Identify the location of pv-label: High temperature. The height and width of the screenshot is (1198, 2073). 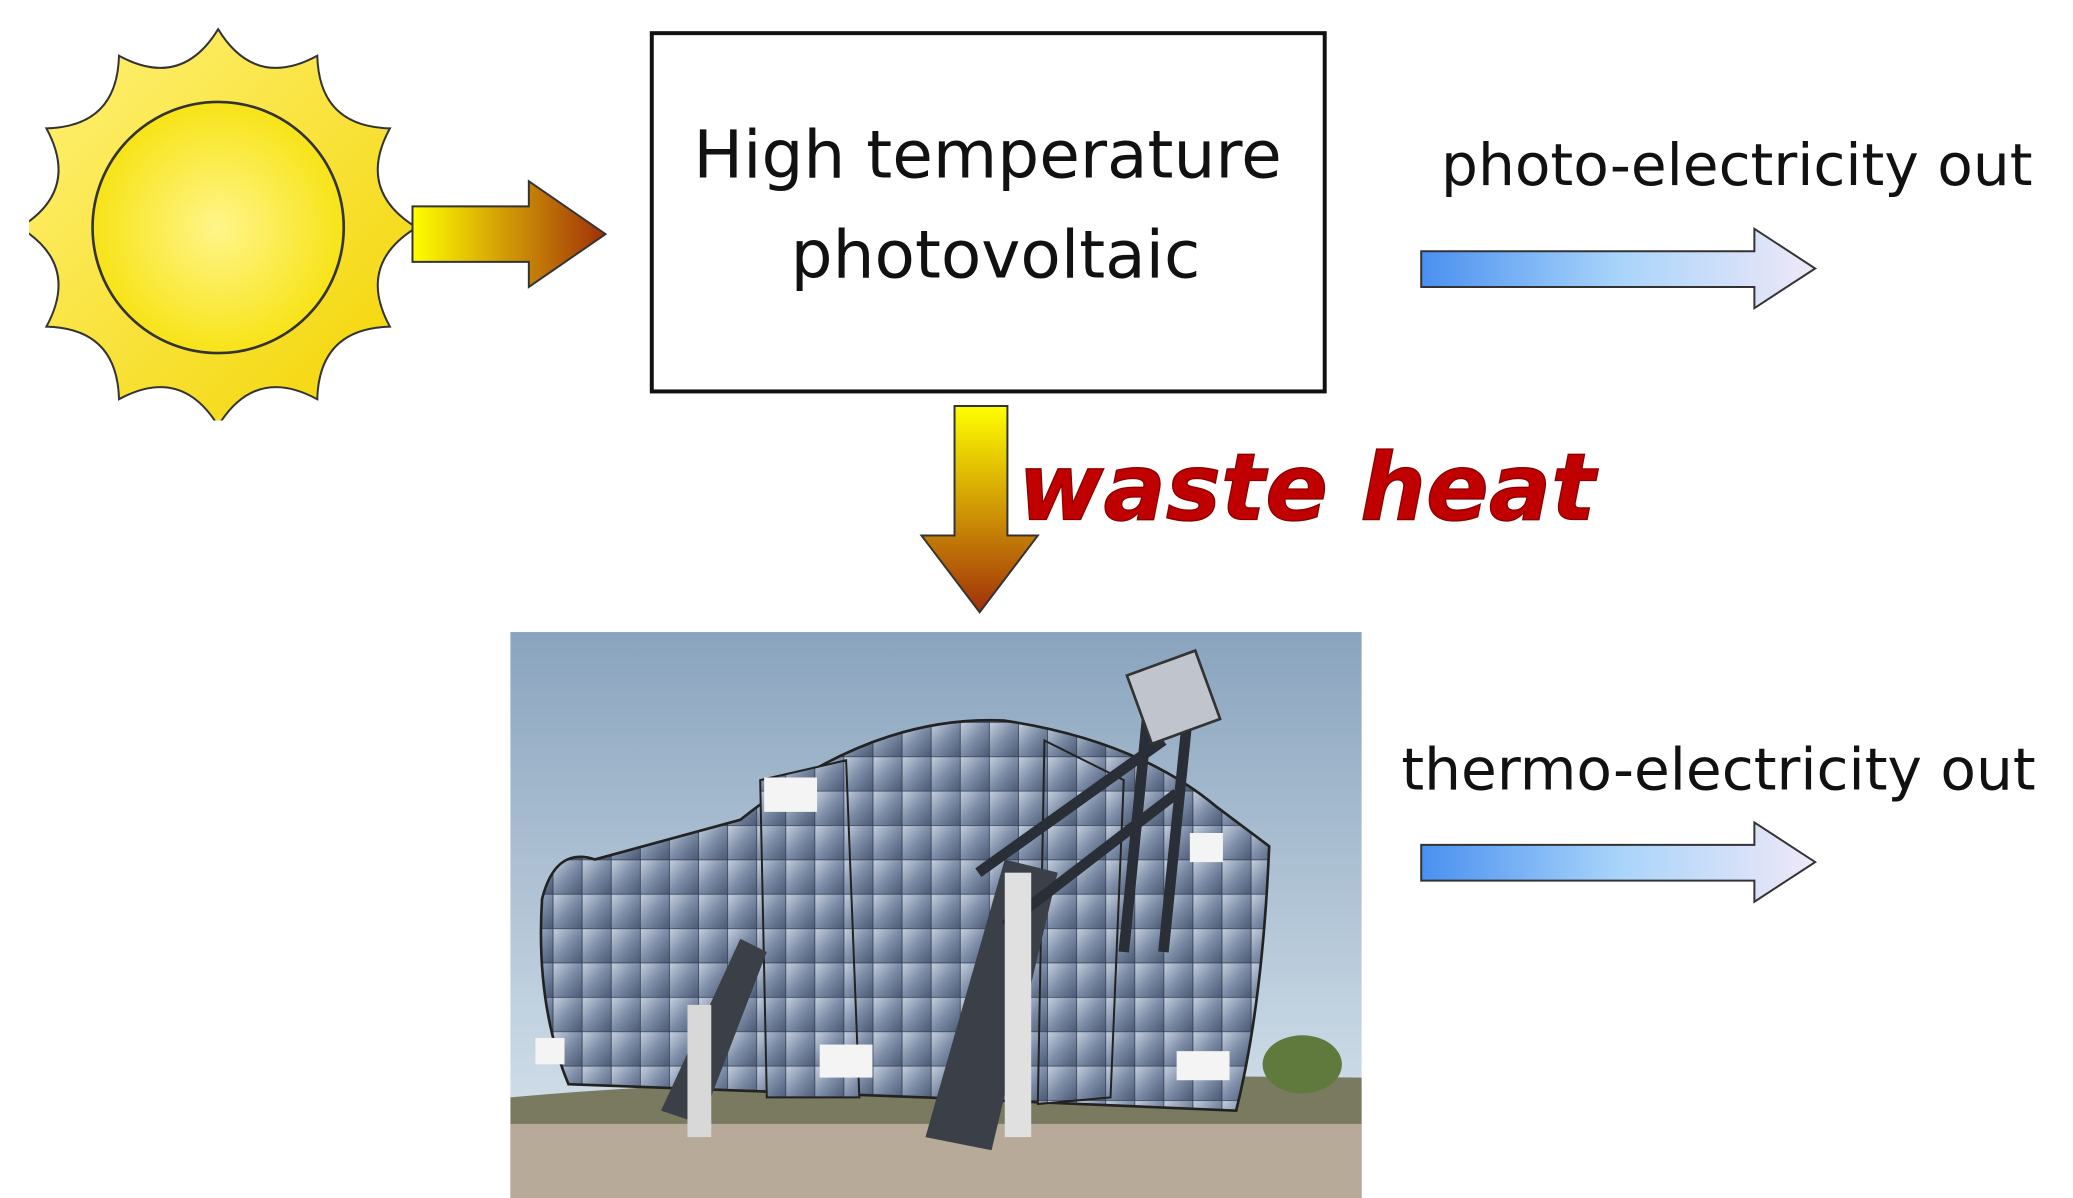
(987, 154).